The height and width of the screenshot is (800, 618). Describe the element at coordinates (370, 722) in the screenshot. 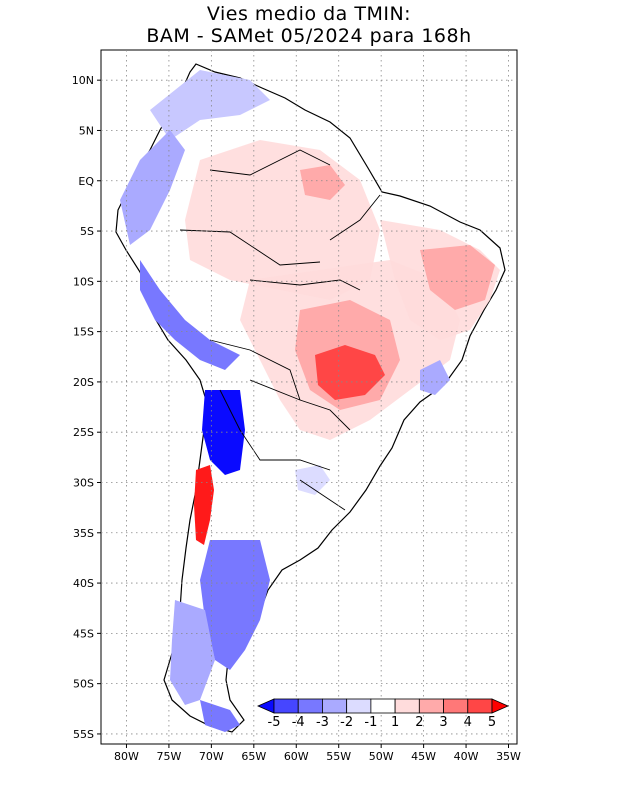

I see `colorbar-label: -1` at that location.